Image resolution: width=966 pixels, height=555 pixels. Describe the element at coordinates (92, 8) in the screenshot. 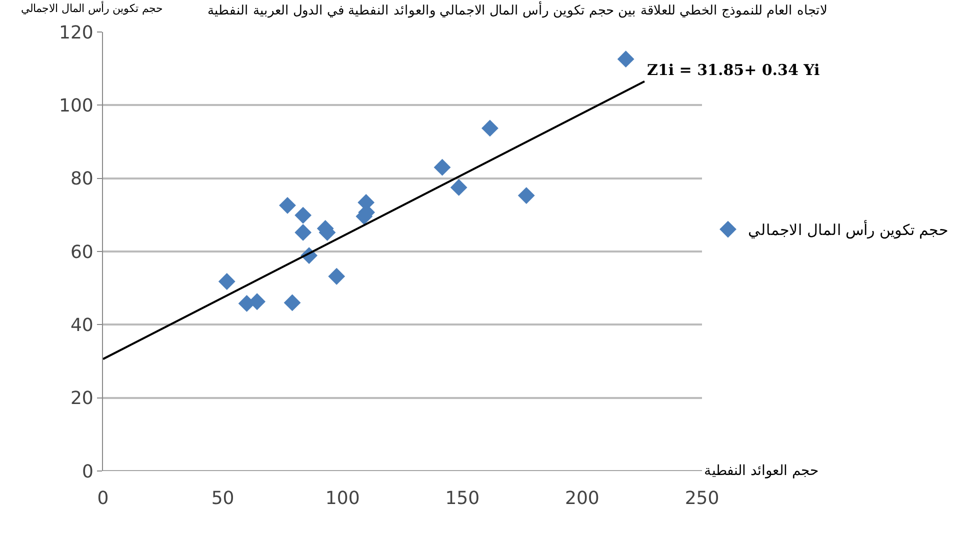

I see `y-axis-title: حجم تكوين رأس المال الاجمالي` at that location.